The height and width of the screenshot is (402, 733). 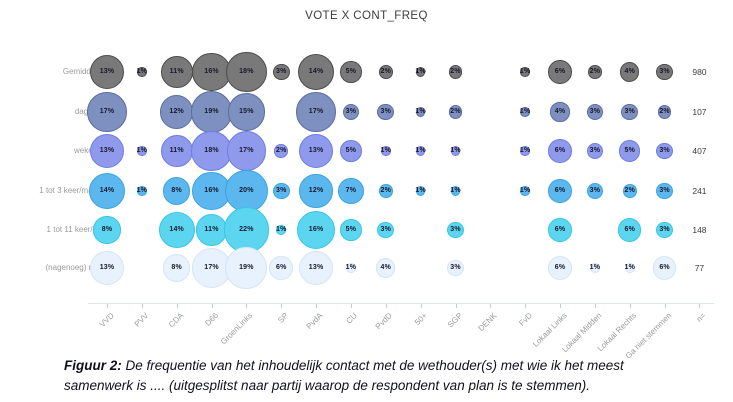 What do you see at coordinates (76, 229) in the screenshot?
I see `row-label: 1 tot 11 keer/jaar` at bounding box center [76, 229].